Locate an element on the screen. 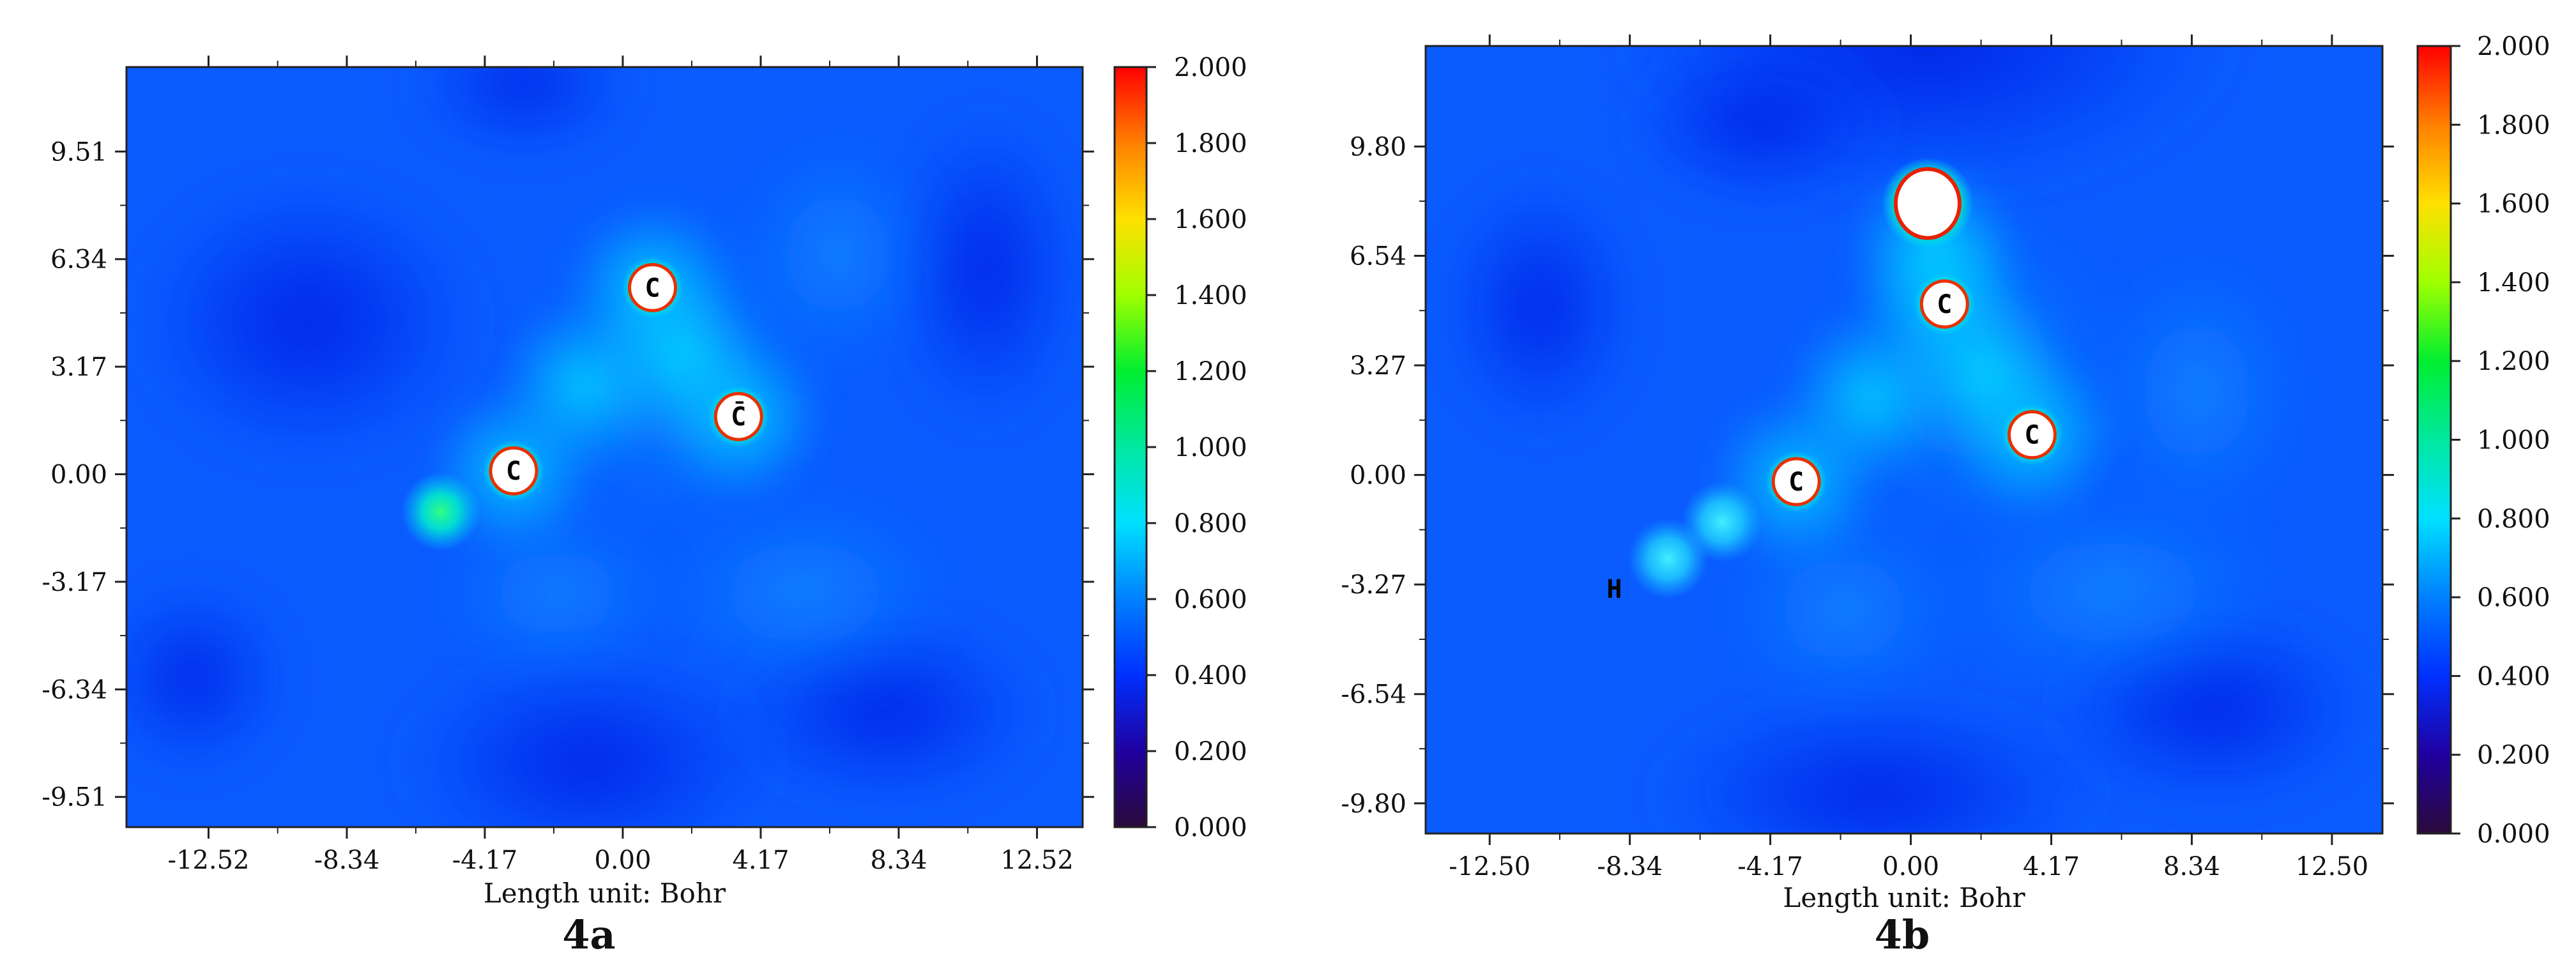 This screenshot has height=967, width=2576. y-tick-label: 9.51 is located at coordinates (78, 152).